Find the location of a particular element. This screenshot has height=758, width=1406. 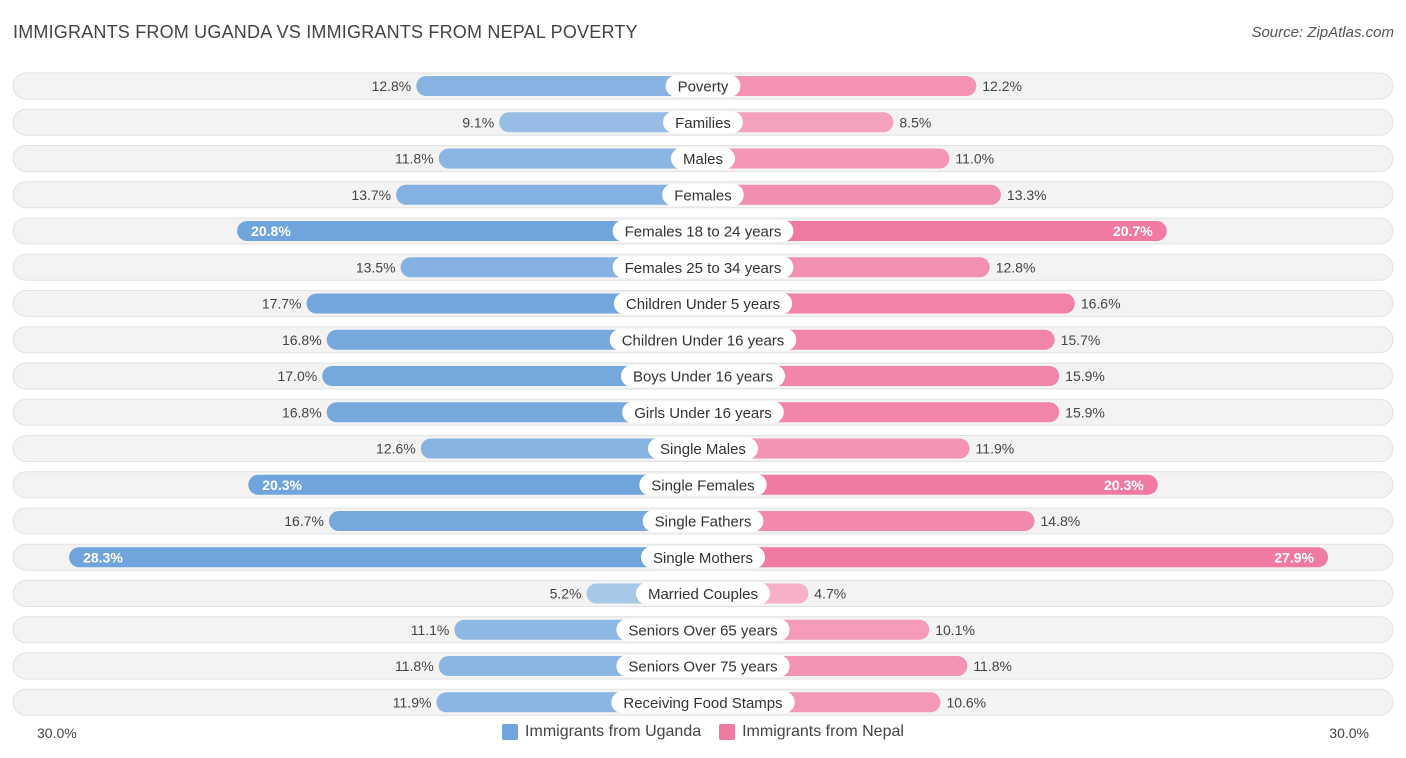

category-pill-children-under-5-years is located at coordinates (703, 303).